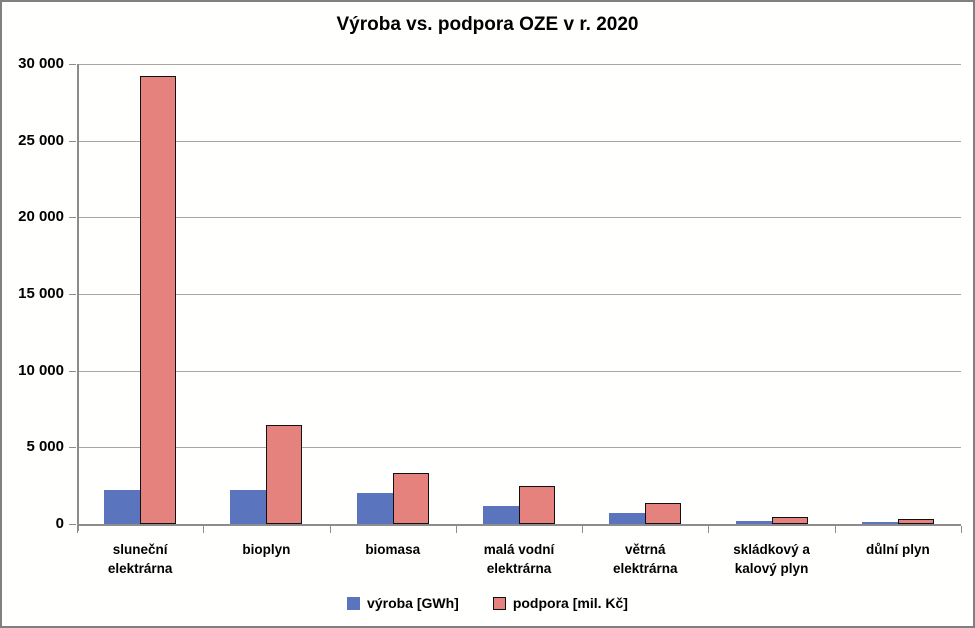 Image resolution: width=975 pixels, height=628 pixels. I want to click on x-axis-category-label: biomasa, so click(393, 549).